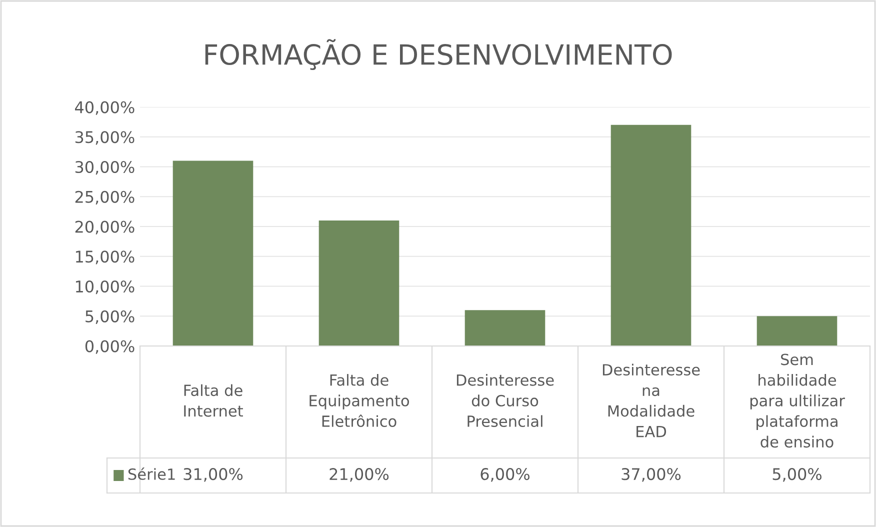 This screenshot has height=527, width=876. What do you see at coordinates (213, 475) in the screenshot?
I see `data-label: 31,00%` at bounding box center [213, 475].